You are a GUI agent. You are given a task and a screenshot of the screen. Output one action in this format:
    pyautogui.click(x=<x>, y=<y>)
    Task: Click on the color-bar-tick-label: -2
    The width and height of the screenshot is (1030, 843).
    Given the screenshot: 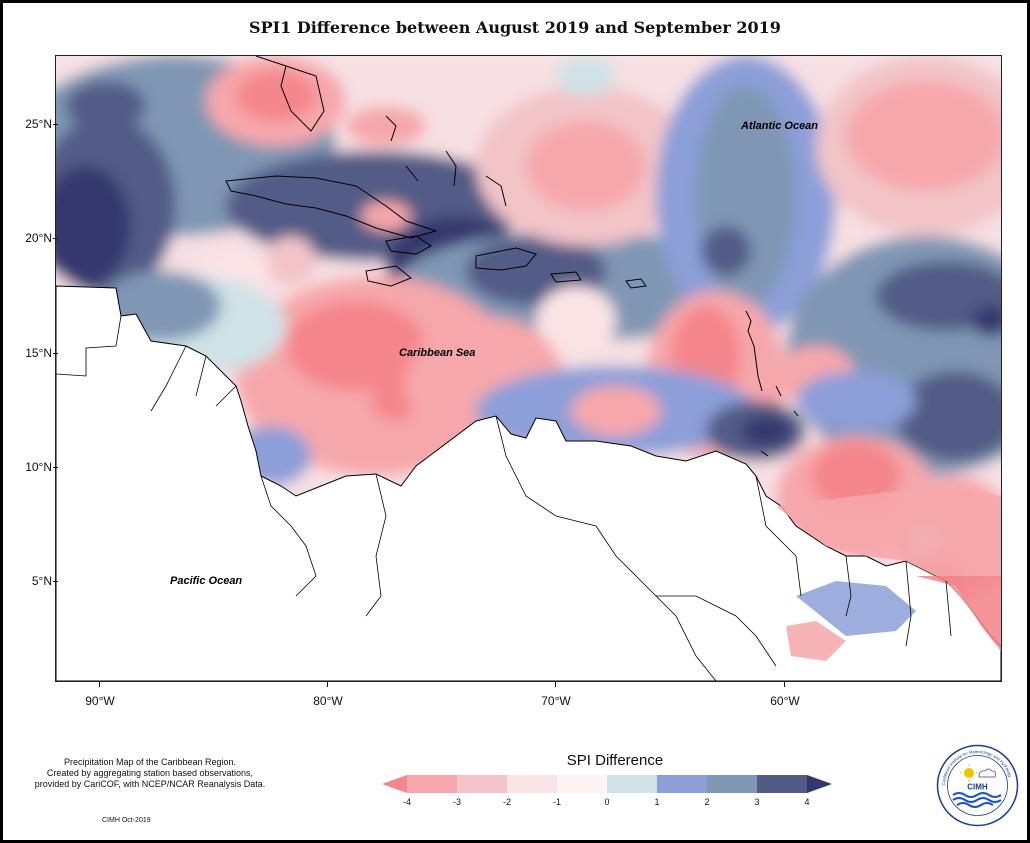 What is the action you would take?
    pyautogui.click(x=506, y=802)
    